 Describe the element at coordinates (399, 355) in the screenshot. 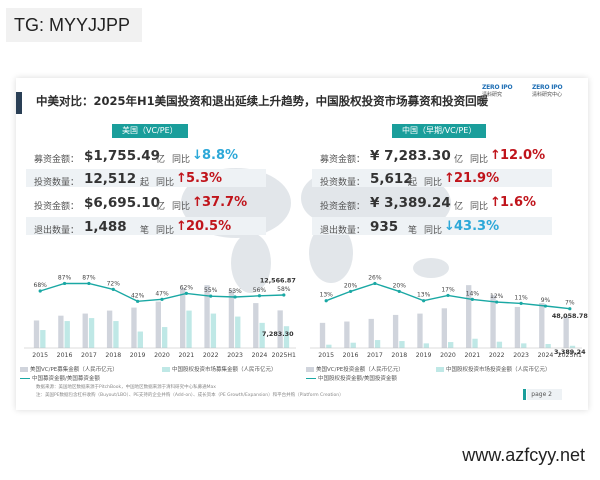

I see `investment-x-tick-2018: 2018` at that location.